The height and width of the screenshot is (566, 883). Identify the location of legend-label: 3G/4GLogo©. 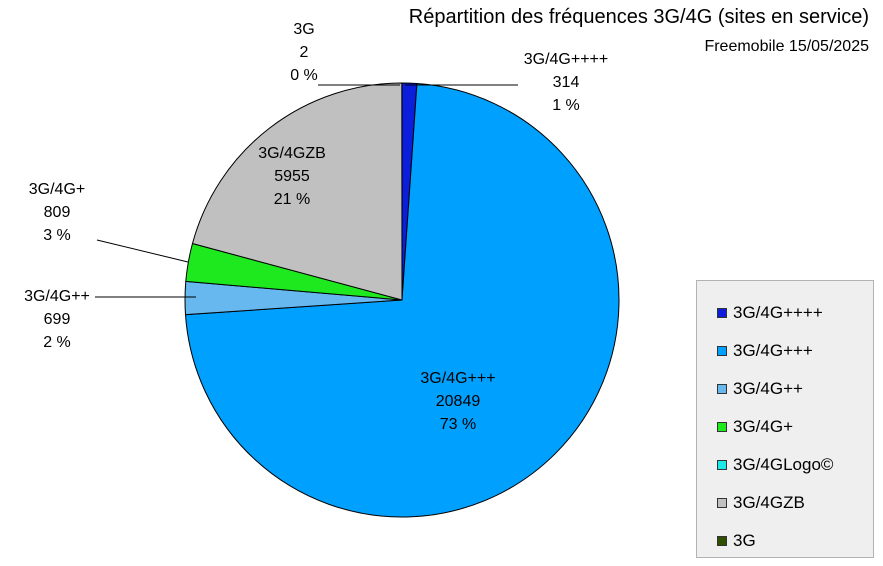
(783, 464).